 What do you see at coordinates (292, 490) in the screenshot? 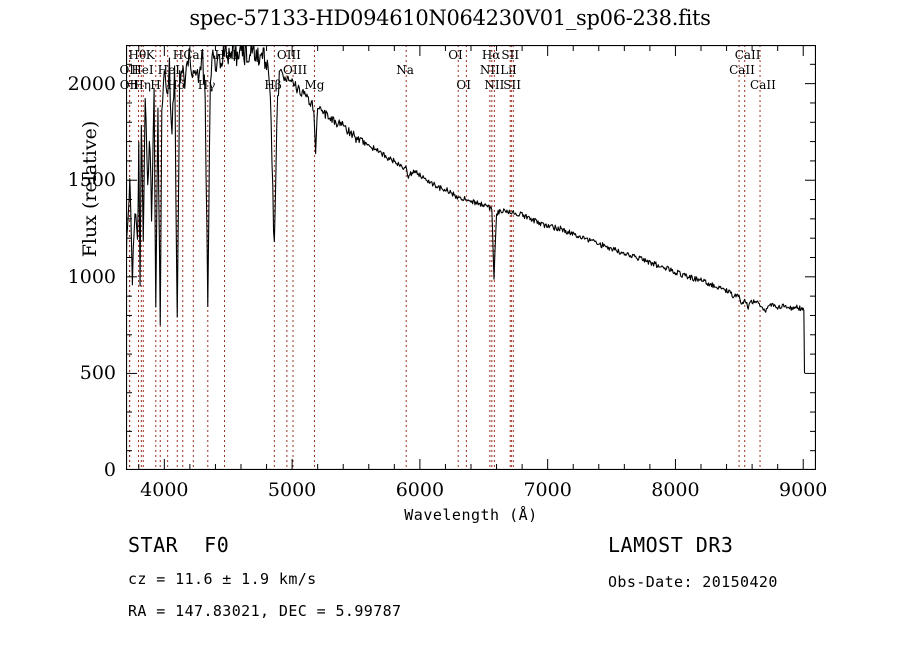
I see `x-tick-label: 5000` at bounding box center [292, 490].